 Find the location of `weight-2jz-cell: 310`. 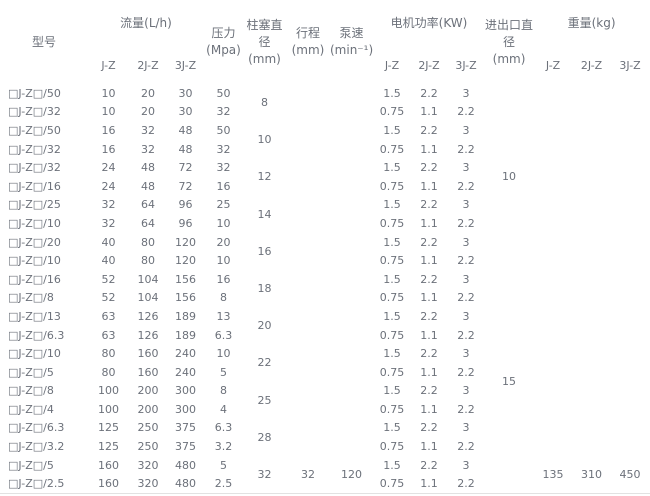

weight-2jz-cell: 310 is located at coordinates (592, 474).